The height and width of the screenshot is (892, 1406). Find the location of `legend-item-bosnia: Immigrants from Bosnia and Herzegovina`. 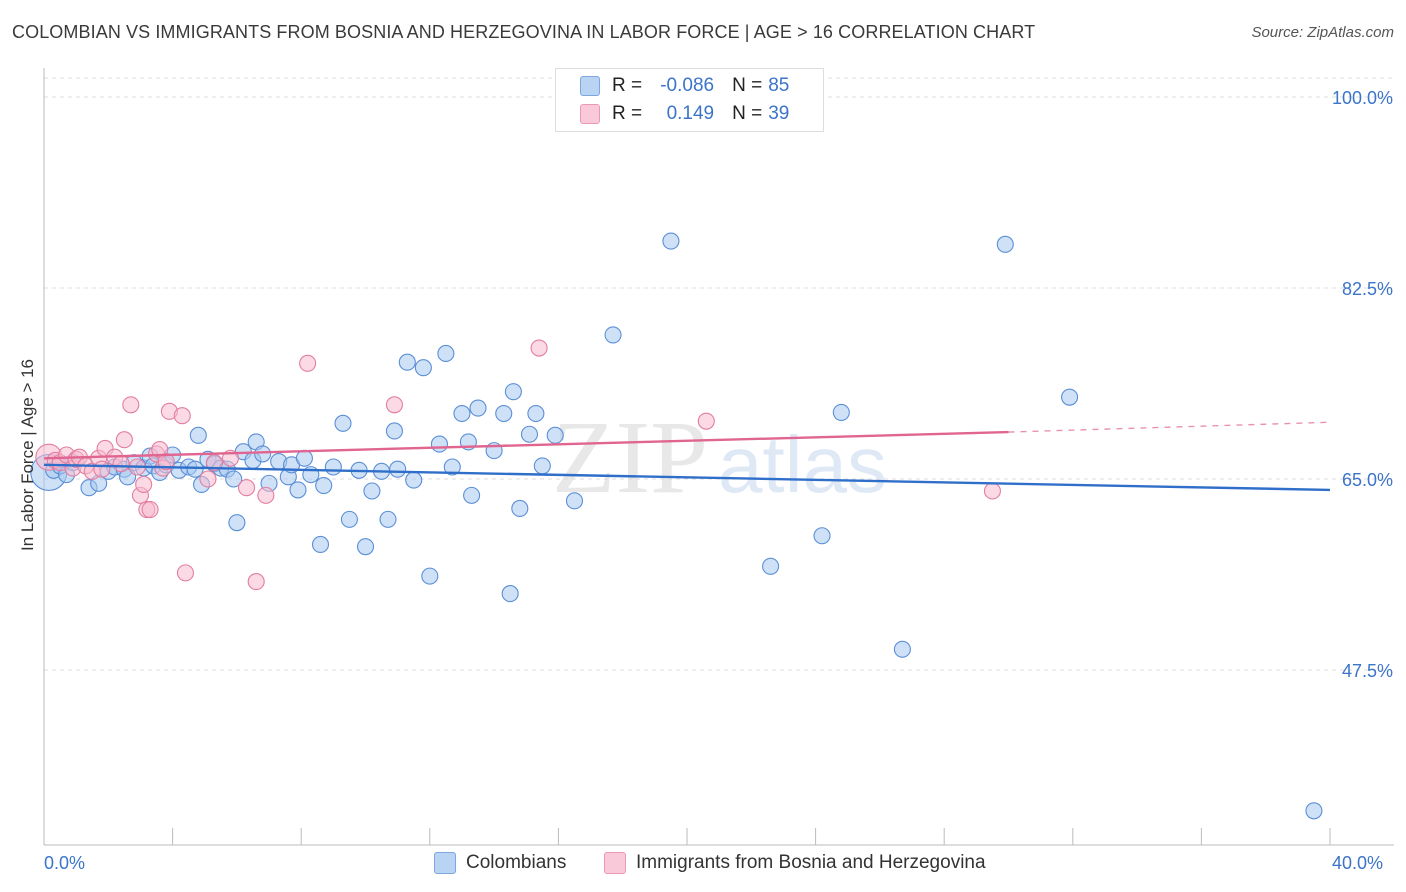

legend-item-bosnia: Immigrants from Bosnia and Herzegovina is located at coordinates (795, 863).